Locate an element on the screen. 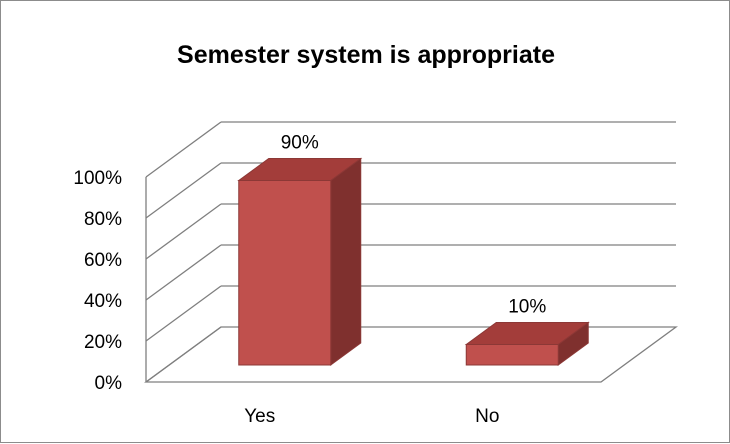 This screenshot has height=444, width=730. y-tick-label: 80% is located at coordinates (103, 219).